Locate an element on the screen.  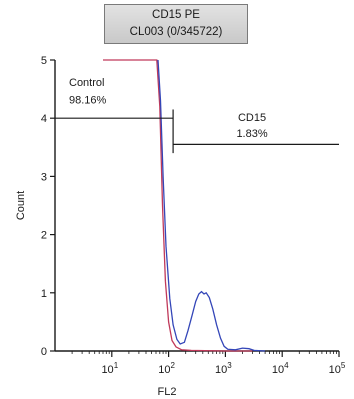
x-tick-label: 10⁴ is located at coordinates (280, 368).